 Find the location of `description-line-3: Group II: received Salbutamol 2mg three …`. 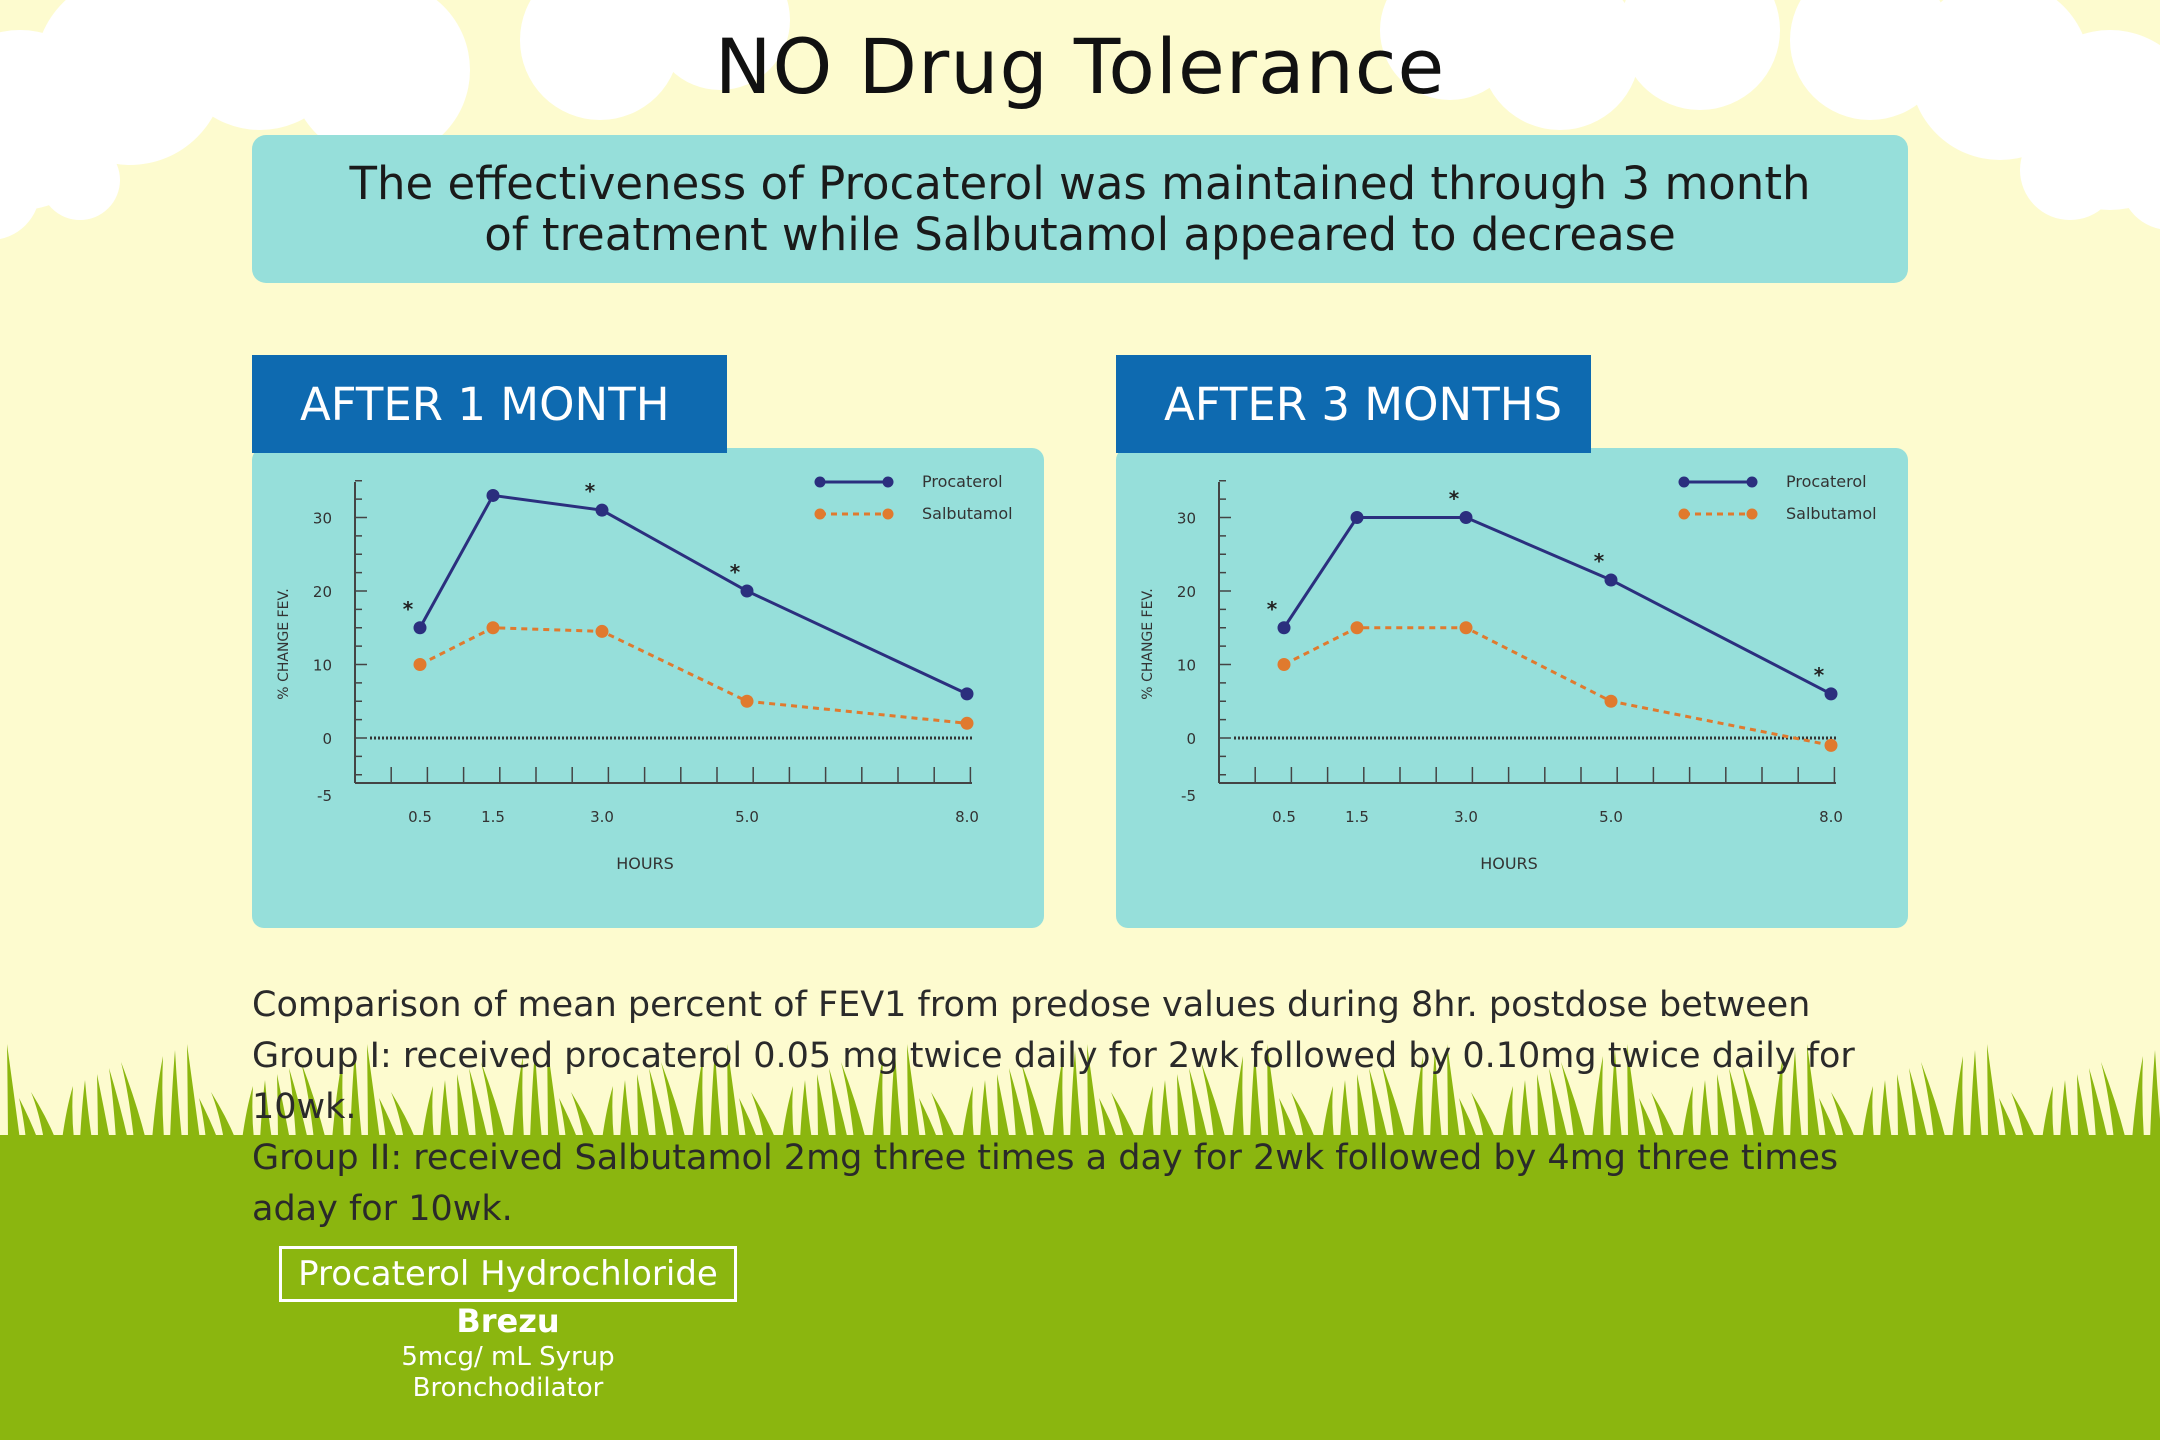

description-line-3: Group II: received Salbutamol 2mg three … is located at coordinates (1045, 1183).